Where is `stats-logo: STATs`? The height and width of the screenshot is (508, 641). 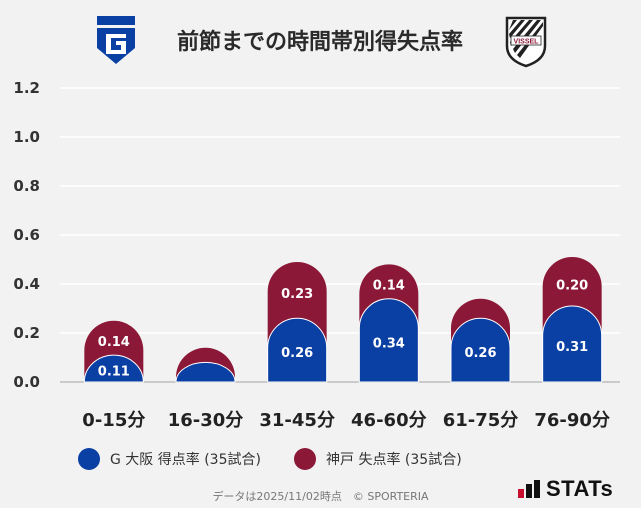
stats-logo: STATs is located at coordinates (565, 489).